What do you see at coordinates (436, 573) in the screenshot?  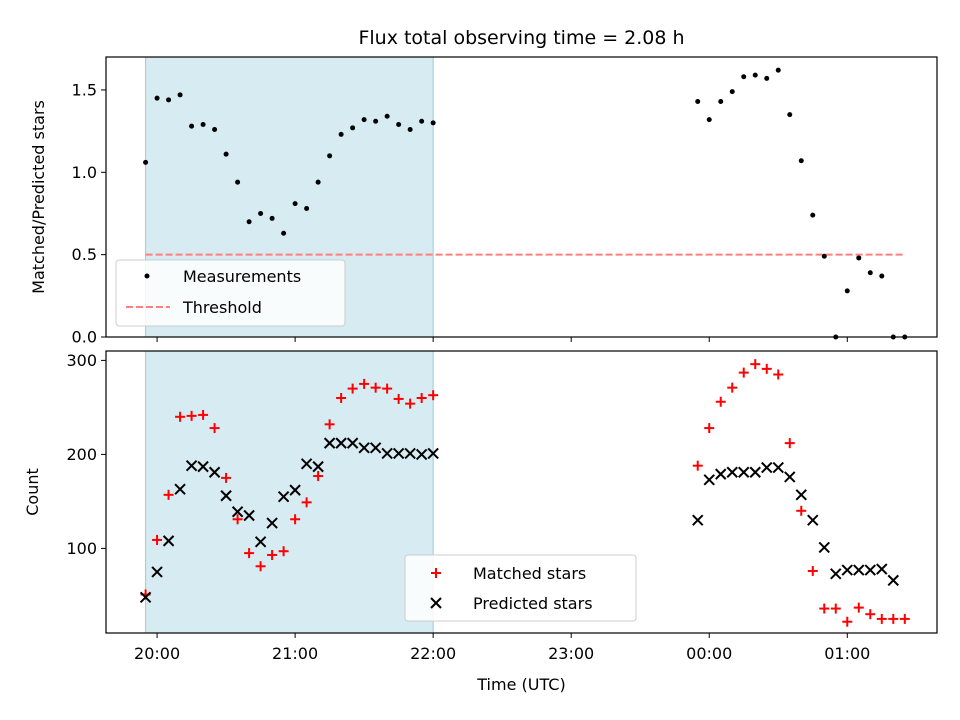 I see `legend-plus` at bounding box center [436, 573].